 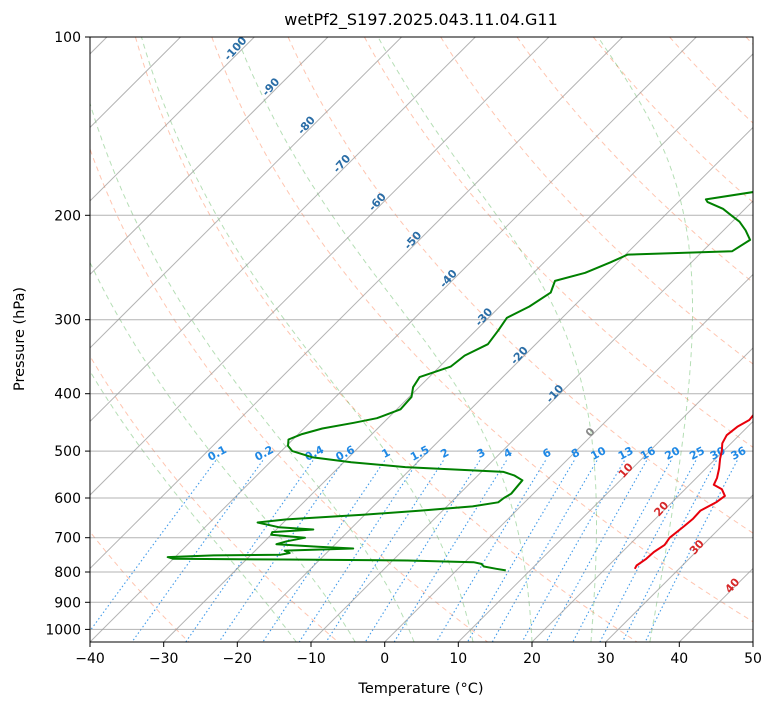 What do you see at coordinates (270, 87) in the screenshot?
I see `moist-adiabat-label-1: -90` at bounding box center [270, 87].